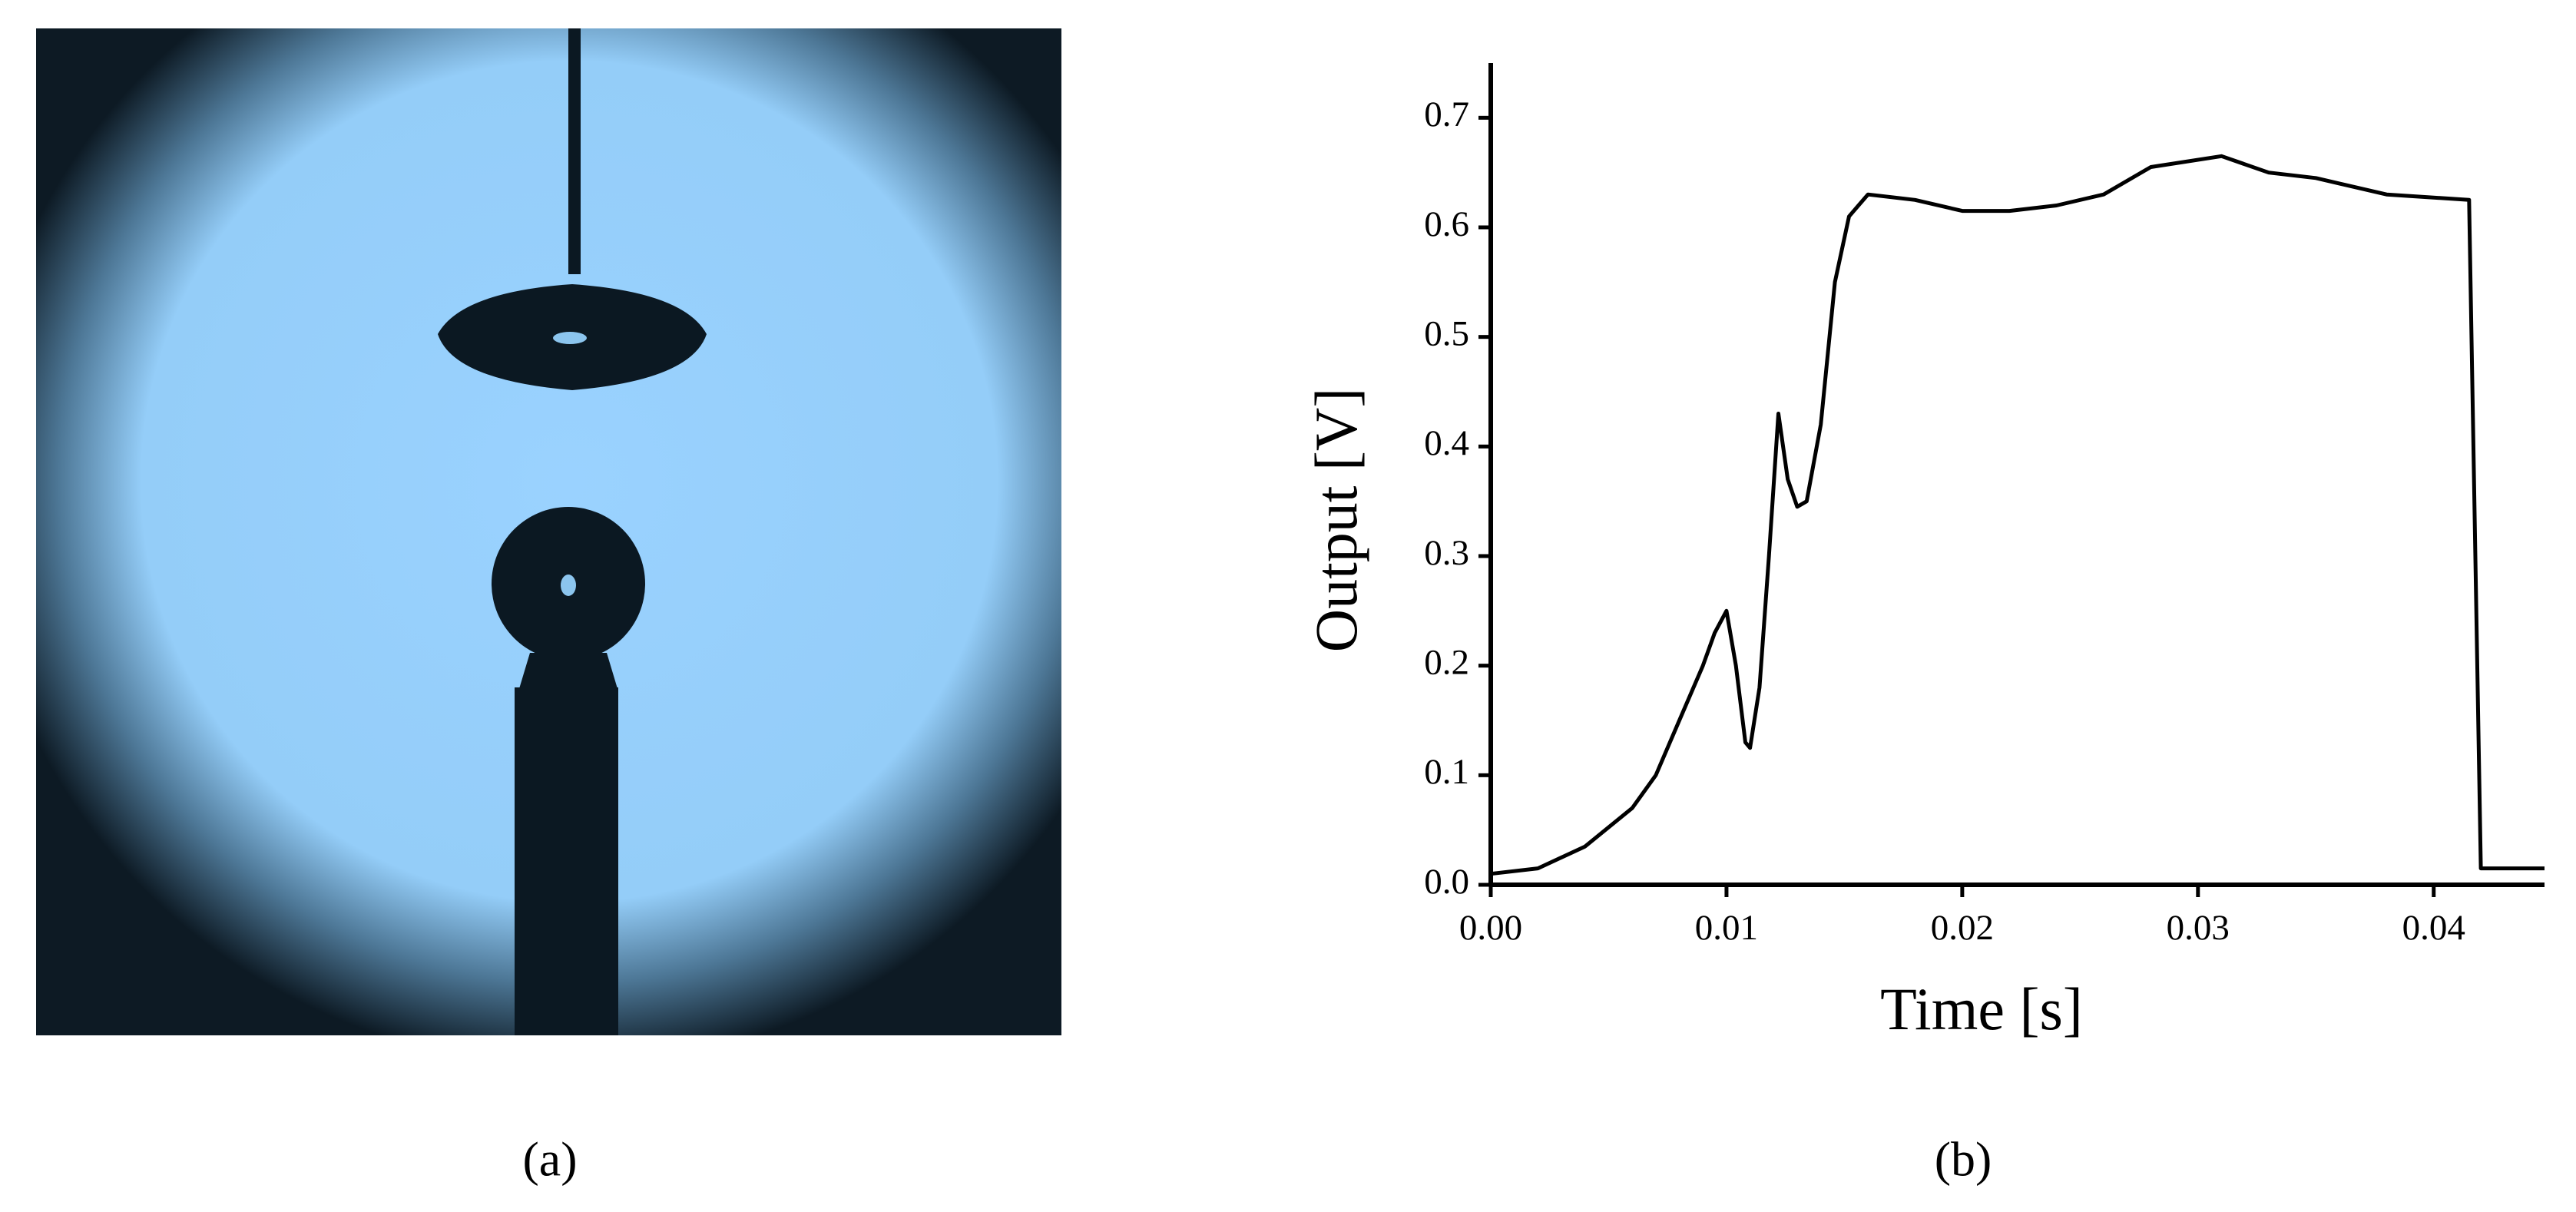 This screenshot has height=1212, width=2576. What do you see at coordinates (550, 1159) in the screenshot?
I see `panel-label: (a)` at bounding box center [550, 1159].